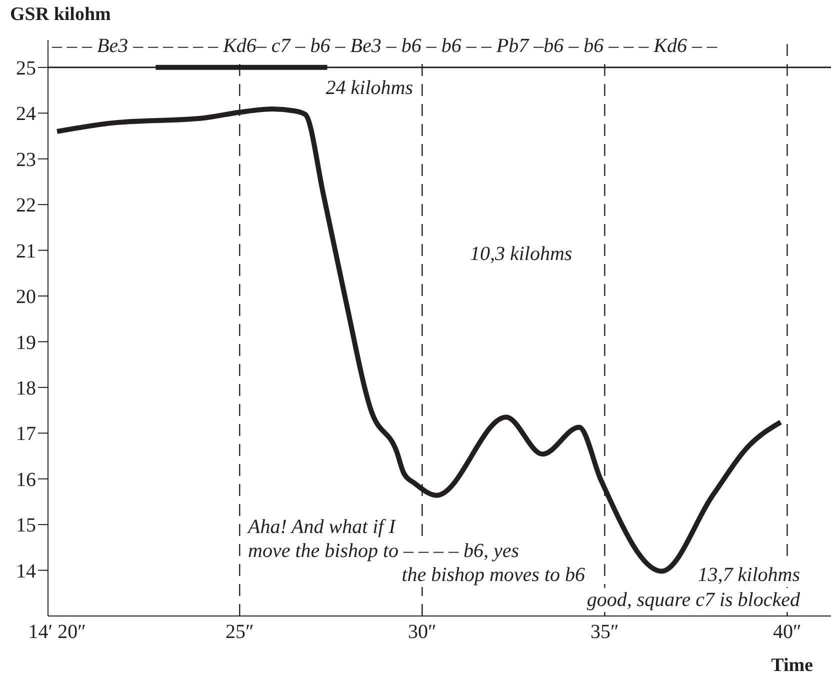  I want to click on annotation: the bishop moves to b6, so click(493, 575).